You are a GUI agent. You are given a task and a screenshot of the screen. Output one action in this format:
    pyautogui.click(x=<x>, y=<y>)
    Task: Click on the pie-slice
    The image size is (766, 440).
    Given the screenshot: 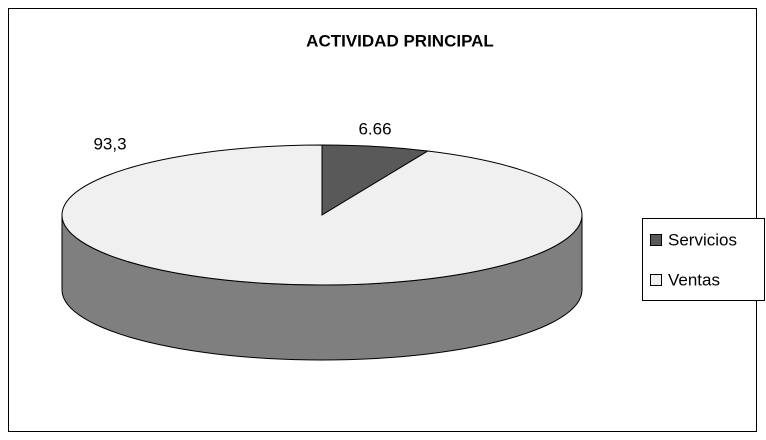 What is the action you would take?
    pyautogui.click(x=375, y=180)
    